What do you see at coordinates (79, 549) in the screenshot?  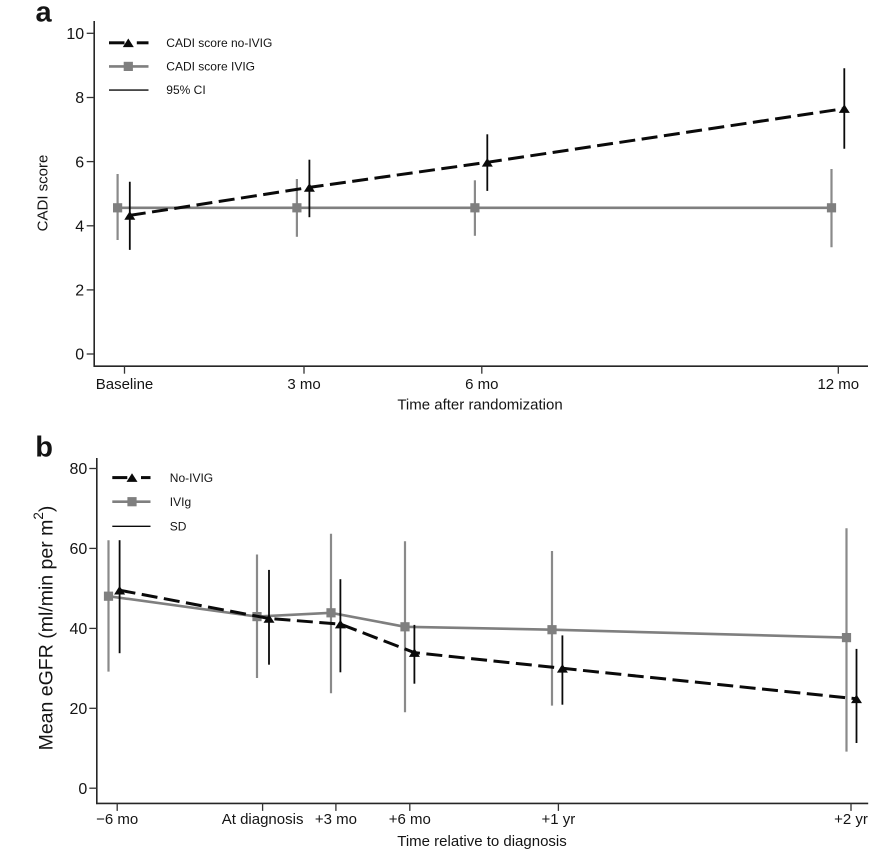 I see `svg-text: 60` at bounding box center [79, 549].